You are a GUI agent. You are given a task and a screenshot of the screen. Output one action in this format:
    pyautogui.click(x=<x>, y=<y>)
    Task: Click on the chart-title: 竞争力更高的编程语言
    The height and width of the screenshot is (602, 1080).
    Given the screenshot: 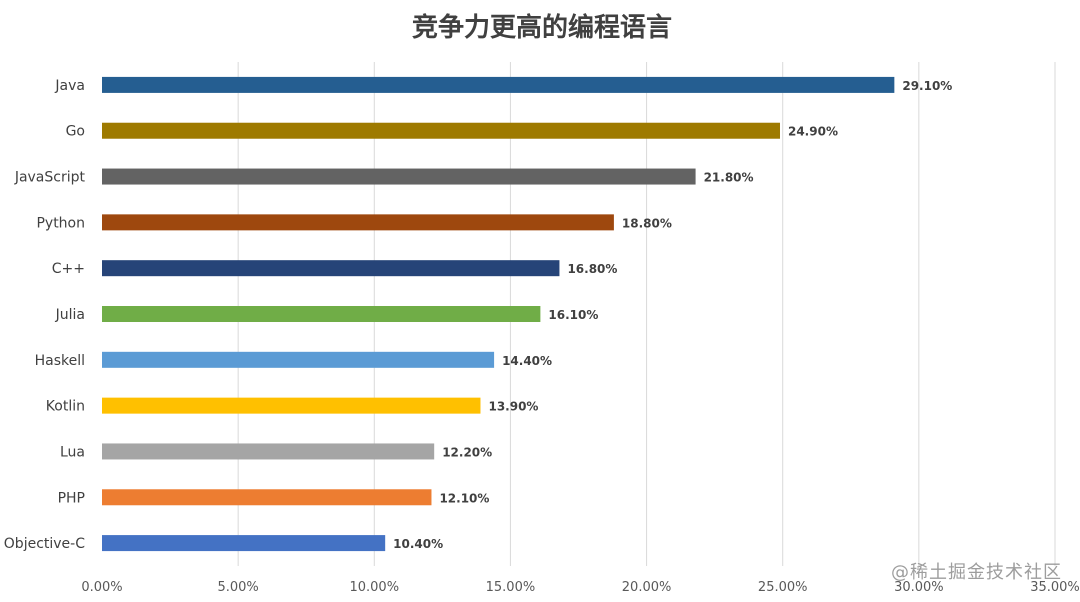 What is the action you would take?
    pyautogui.click(x=542, y=27)
    